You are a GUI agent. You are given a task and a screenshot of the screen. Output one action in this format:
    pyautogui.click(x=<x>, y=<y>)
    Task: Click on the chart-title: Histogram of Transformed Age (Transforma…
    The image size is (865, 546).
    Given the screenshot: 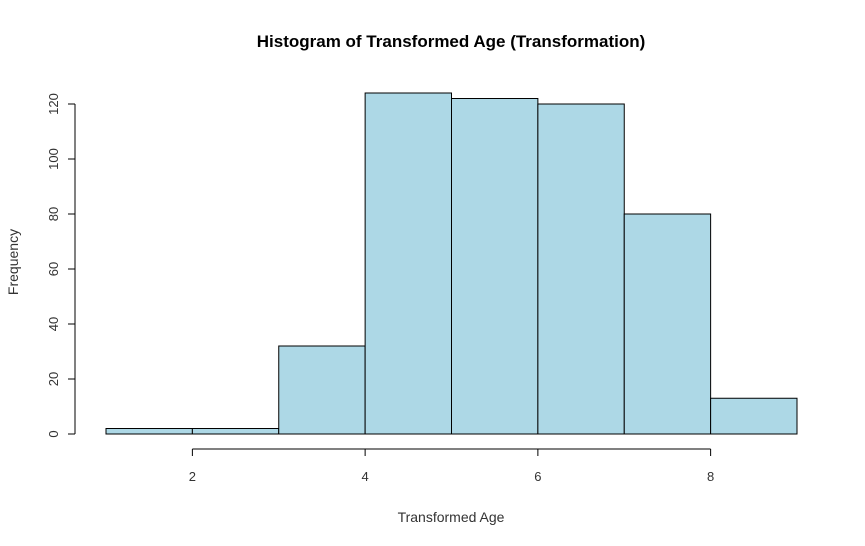 What is the action you would take?
    pyautogui.click(x=451, y=41)
    